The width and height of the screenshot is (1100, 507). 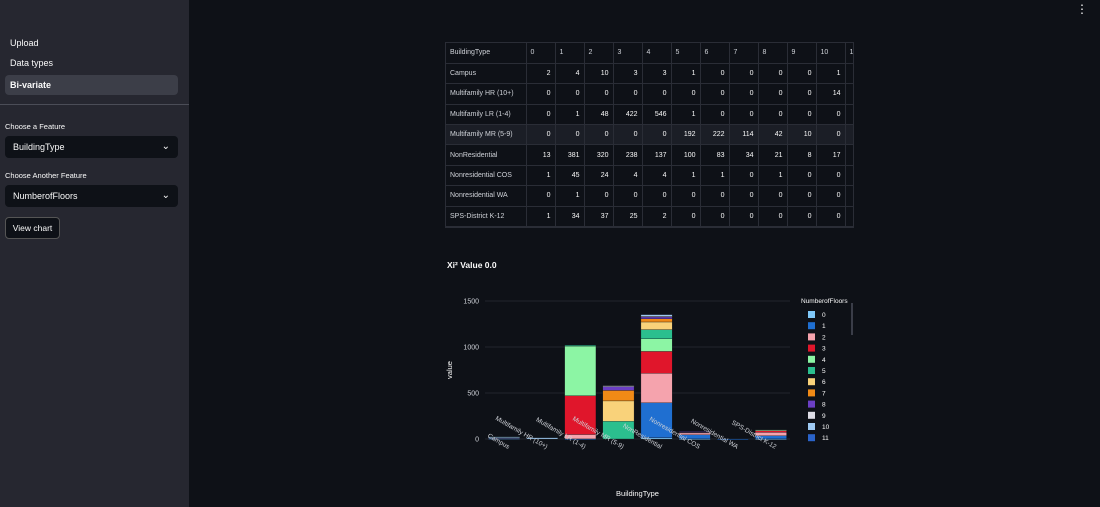 I want to click on row-label: NonResidential, so click(x=486, y=155).